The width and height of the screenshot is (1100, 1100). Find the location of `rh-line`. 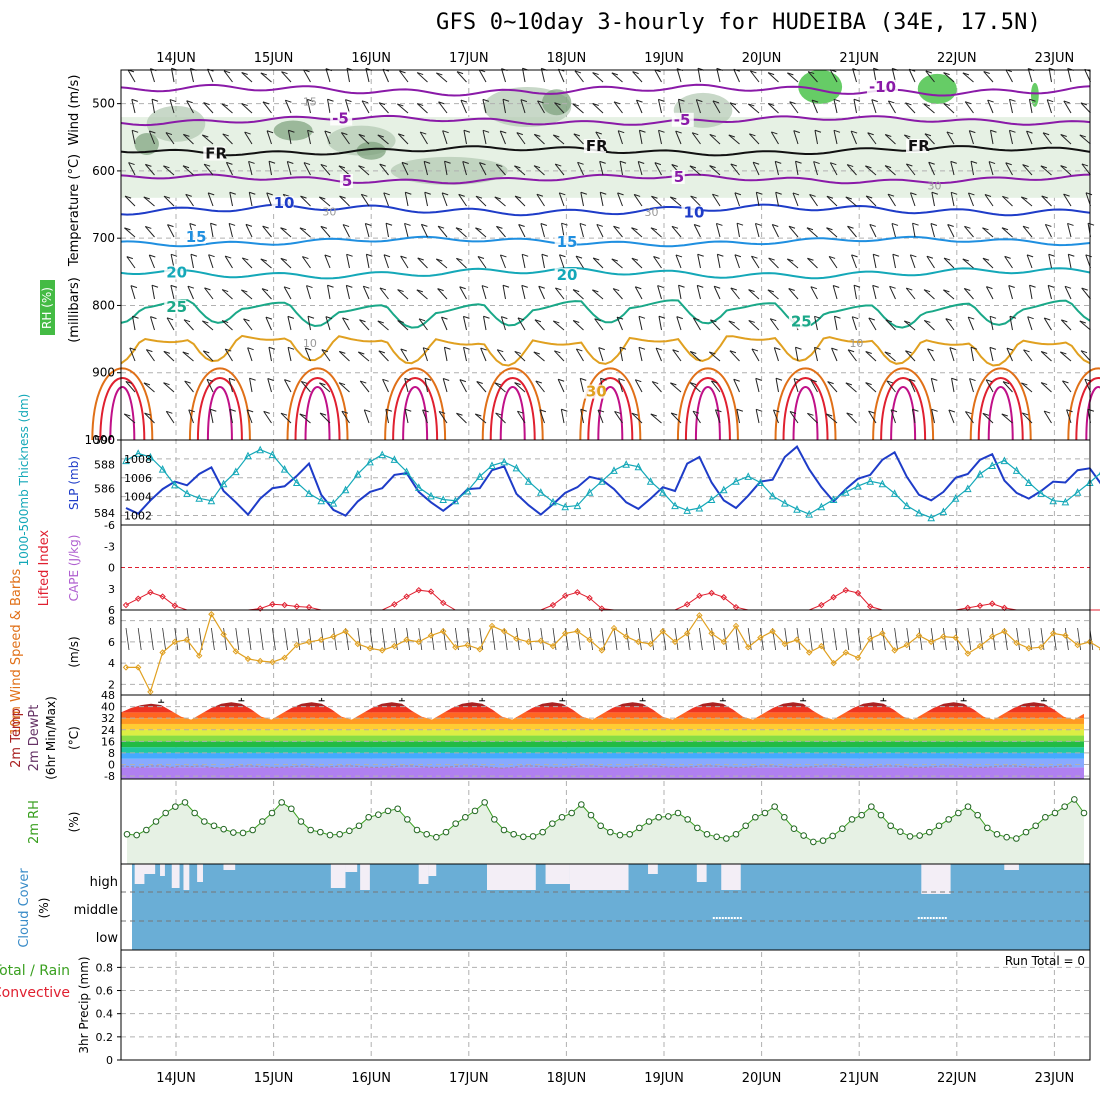

rh-line is located at coordinates (605, 820).